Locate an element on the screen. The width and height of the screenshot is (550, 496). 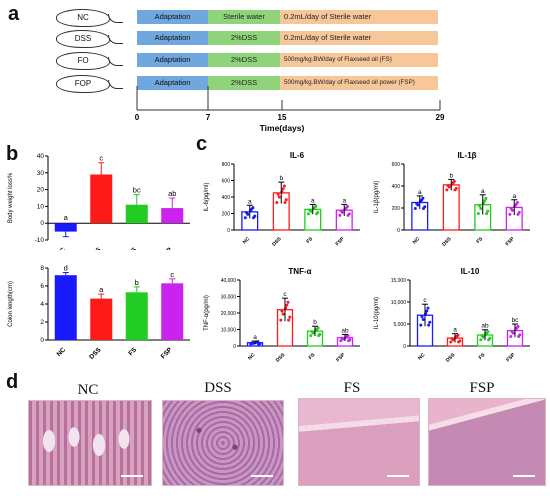
chart-title: TNF-α is located at coordinates (299, 271).